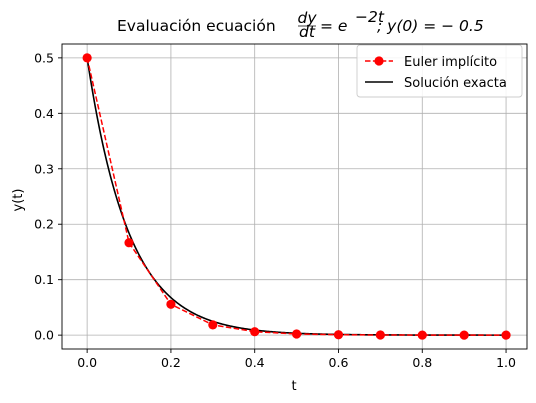 The image size is (536, 403). I want to click on y-axis-label: y(t), so click(18, 200).